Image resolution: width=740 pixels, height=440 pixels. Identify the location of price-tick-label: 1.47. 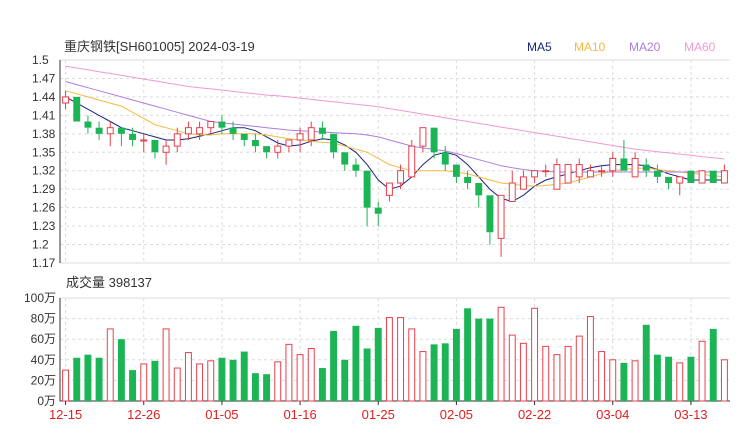
(44, 78).